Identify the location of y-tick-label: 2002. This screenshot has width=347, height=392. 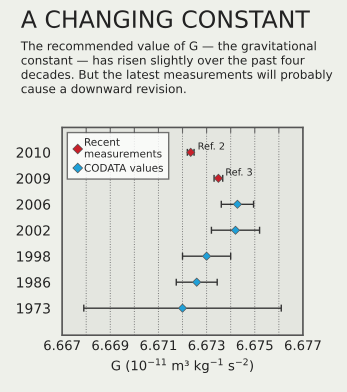
(33, 230).